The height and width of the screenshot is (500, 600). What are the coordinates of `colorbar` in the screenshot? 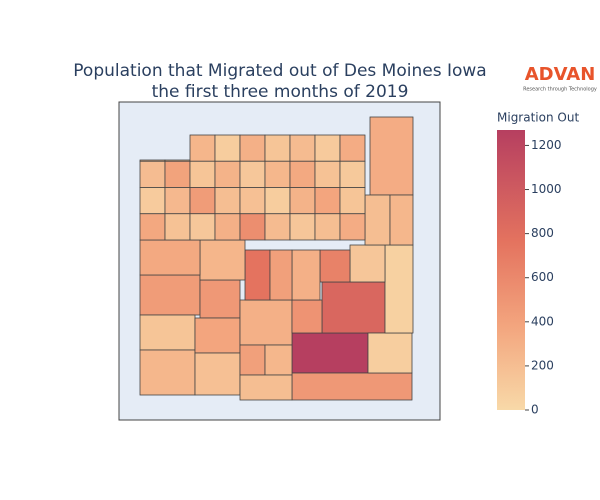 It's located at (511, 270).